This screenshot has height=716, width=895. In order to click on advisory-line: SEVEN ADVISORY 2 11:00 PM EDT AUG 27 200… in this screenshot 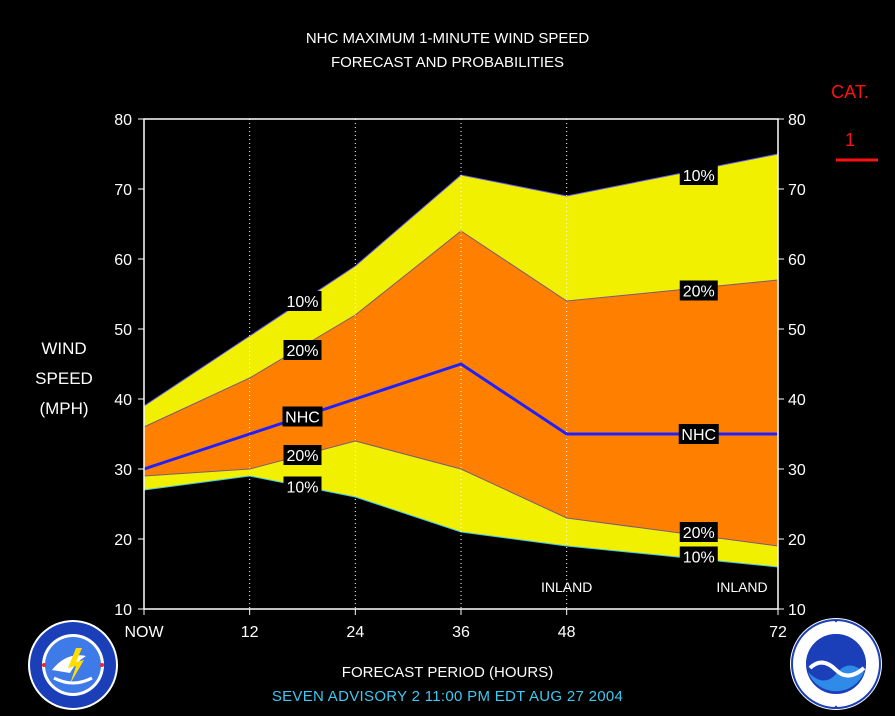, I will do `click(447, 696)`.